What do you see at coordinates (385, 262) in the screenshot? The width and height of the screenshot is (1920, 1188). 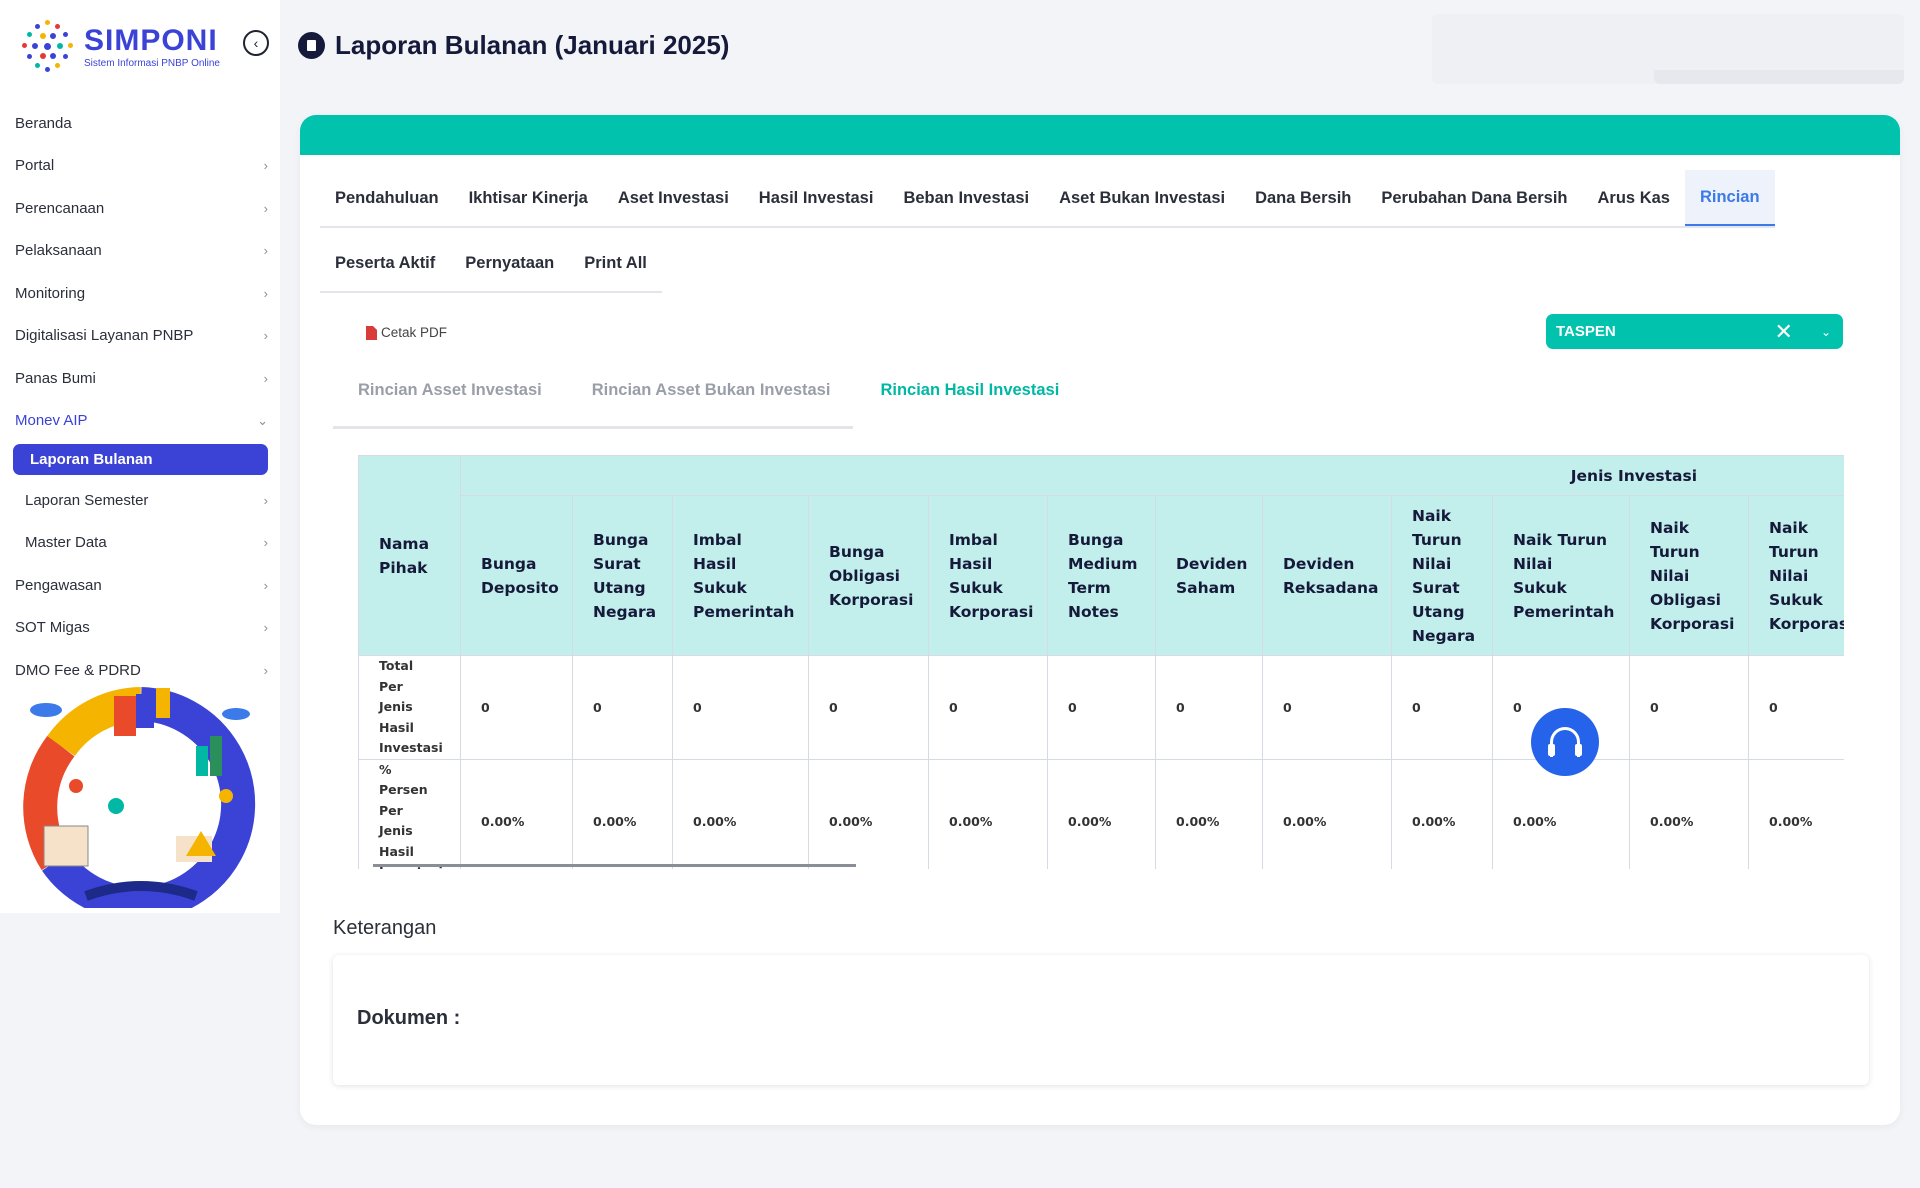 I see `tab-peserta-aktif: Peserta Aktif` at bounding box center [385, 262].